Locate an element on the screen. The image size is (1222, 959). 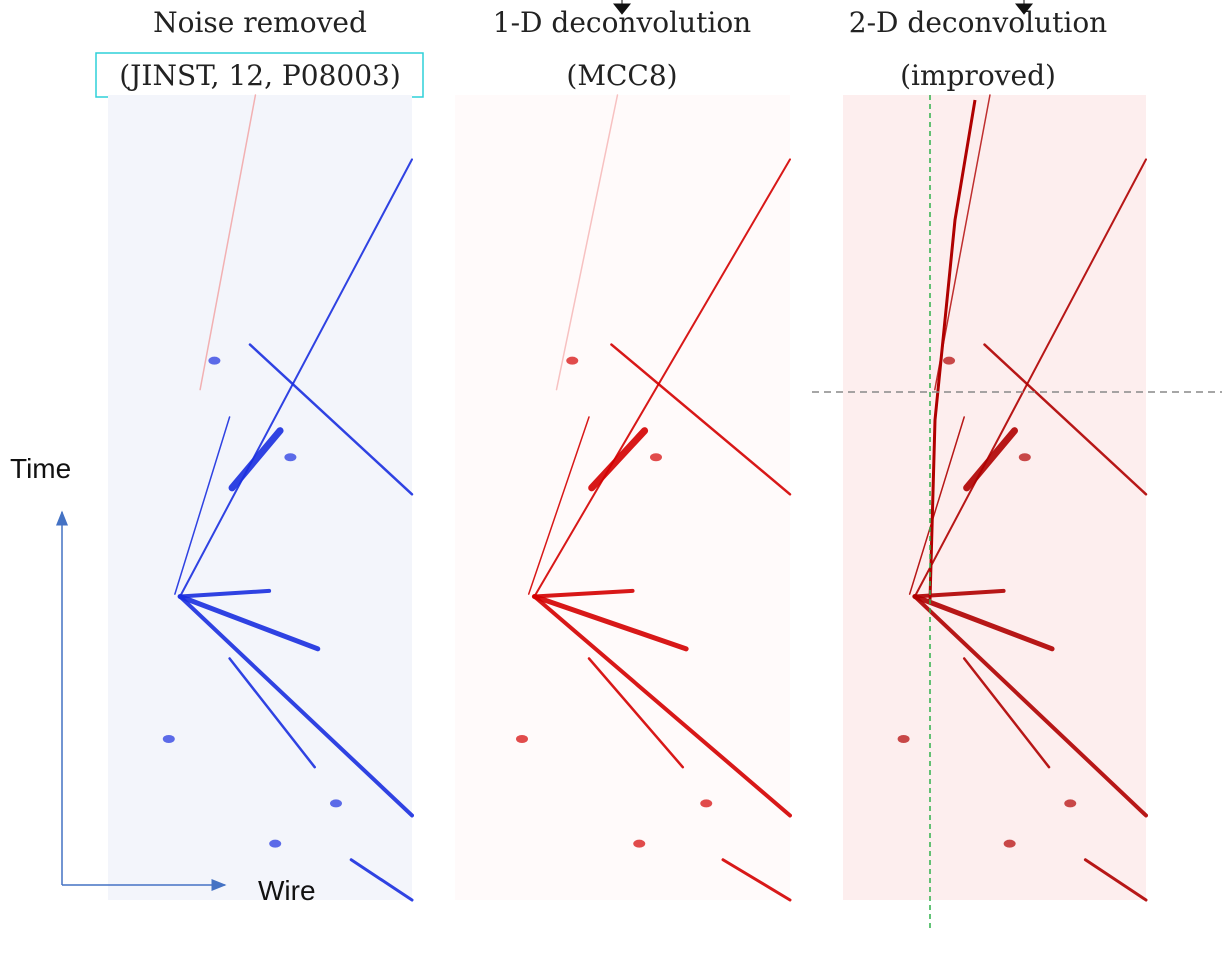
panel-title: 1-D deconvolution is located at coordinates (622, 22).